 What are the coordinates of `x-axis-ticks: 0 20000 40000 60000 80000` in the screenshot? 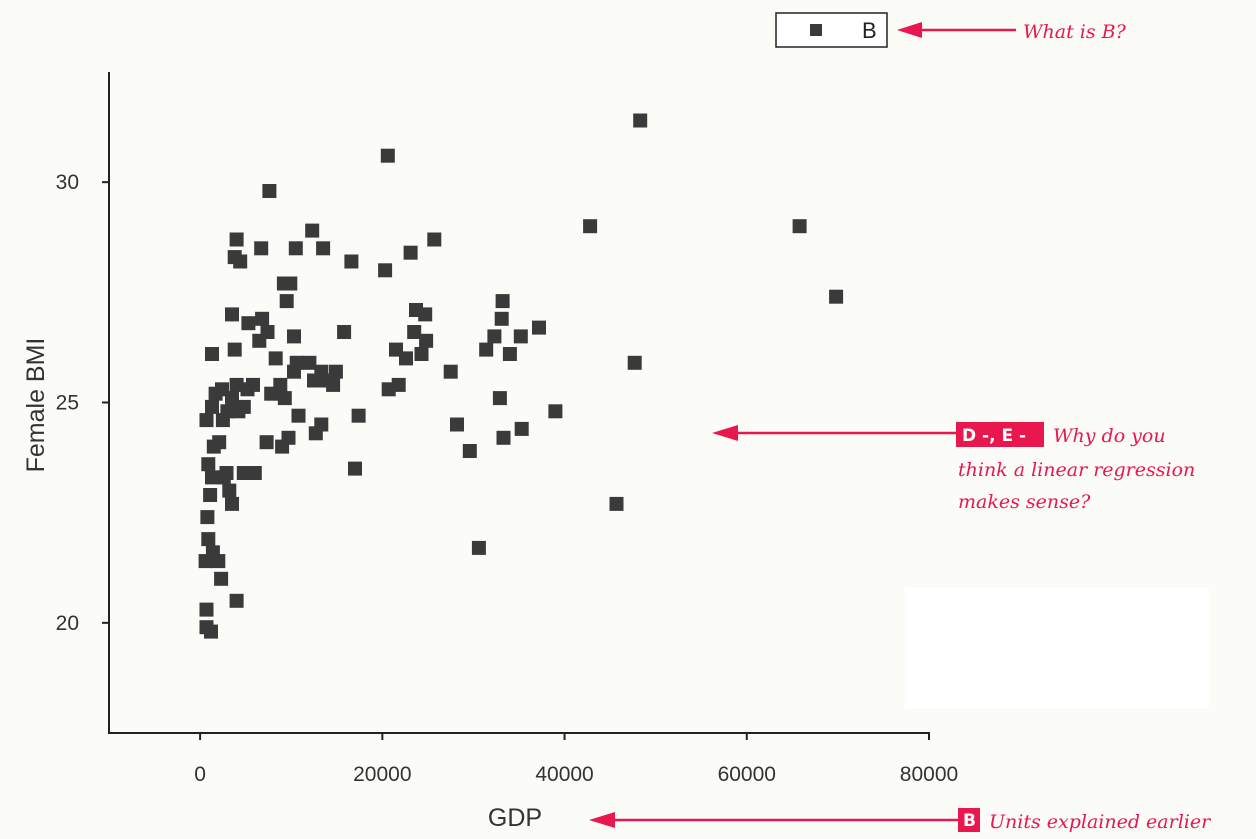 It's located at (576, 759).